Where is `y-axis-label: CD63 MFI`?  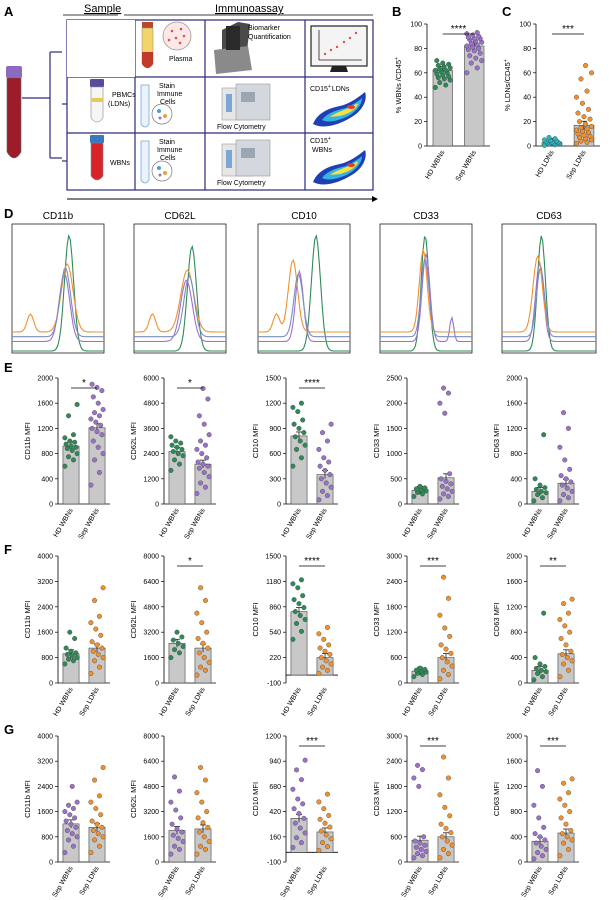 y-axis-label: CD63 MFI is located at coordinates (496, 441).